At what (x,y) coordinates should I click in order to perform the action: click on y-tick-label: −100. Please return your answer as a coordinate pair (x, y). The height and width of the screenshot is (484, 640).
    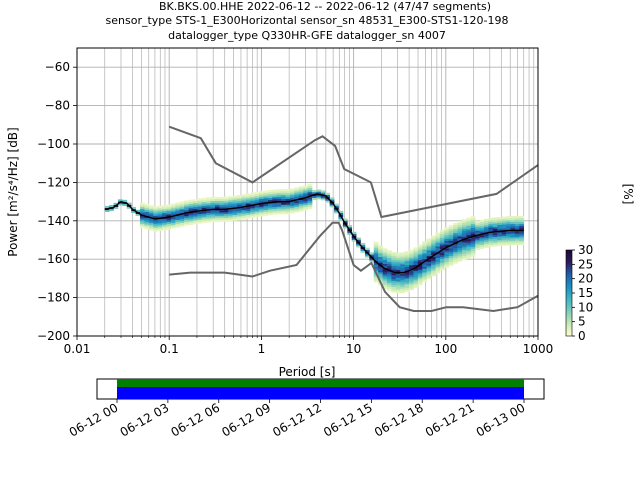
    Looking at the image, I should click on (53, 144).